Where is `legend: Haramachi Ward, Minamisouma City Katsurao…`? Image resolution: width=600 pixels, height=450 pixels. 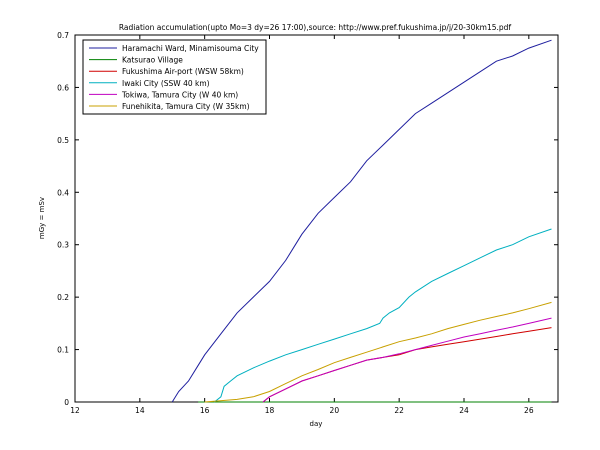
legend: Haramachi Ward, Minamisouma City Katsurao… is located at coordinates (174, 77).